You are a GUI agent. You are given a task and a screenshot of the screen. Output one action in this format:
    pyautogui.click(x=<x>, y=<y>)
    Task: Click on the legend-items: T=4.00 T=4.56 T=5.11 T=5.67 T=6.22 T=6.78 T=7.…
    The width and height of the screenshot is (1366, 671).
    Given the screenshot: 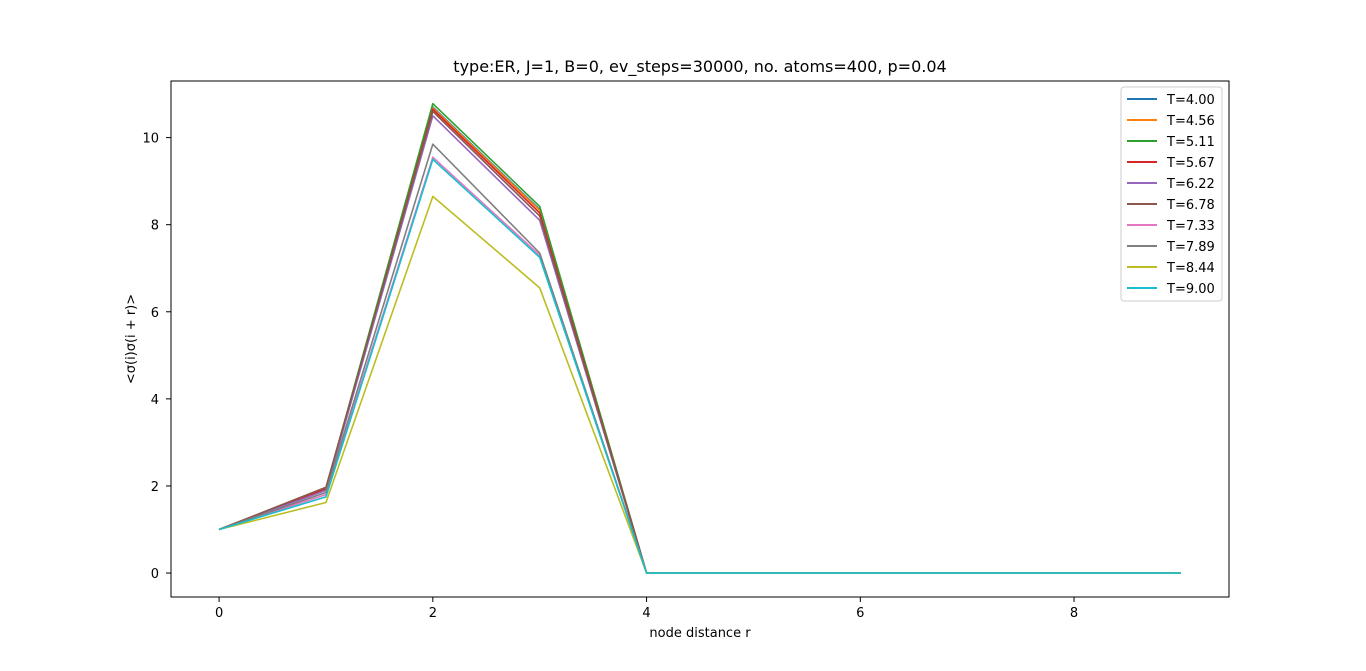 What is the action you would take?
    pyautogui.click(x=1171, y=195)
    